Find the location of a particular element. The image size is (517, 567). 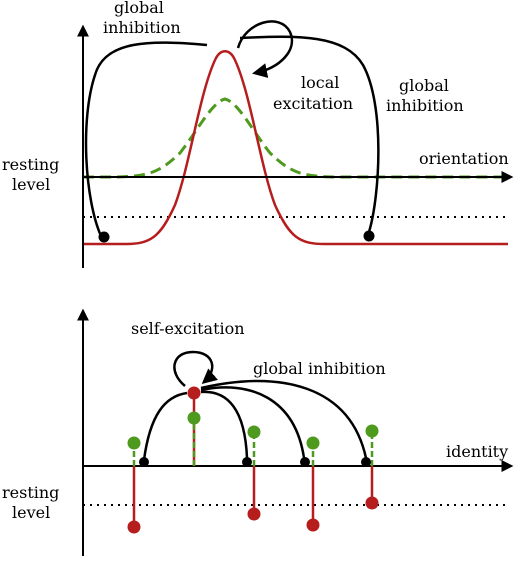

node-5-activation-dot is located at coordinates (372, 503).